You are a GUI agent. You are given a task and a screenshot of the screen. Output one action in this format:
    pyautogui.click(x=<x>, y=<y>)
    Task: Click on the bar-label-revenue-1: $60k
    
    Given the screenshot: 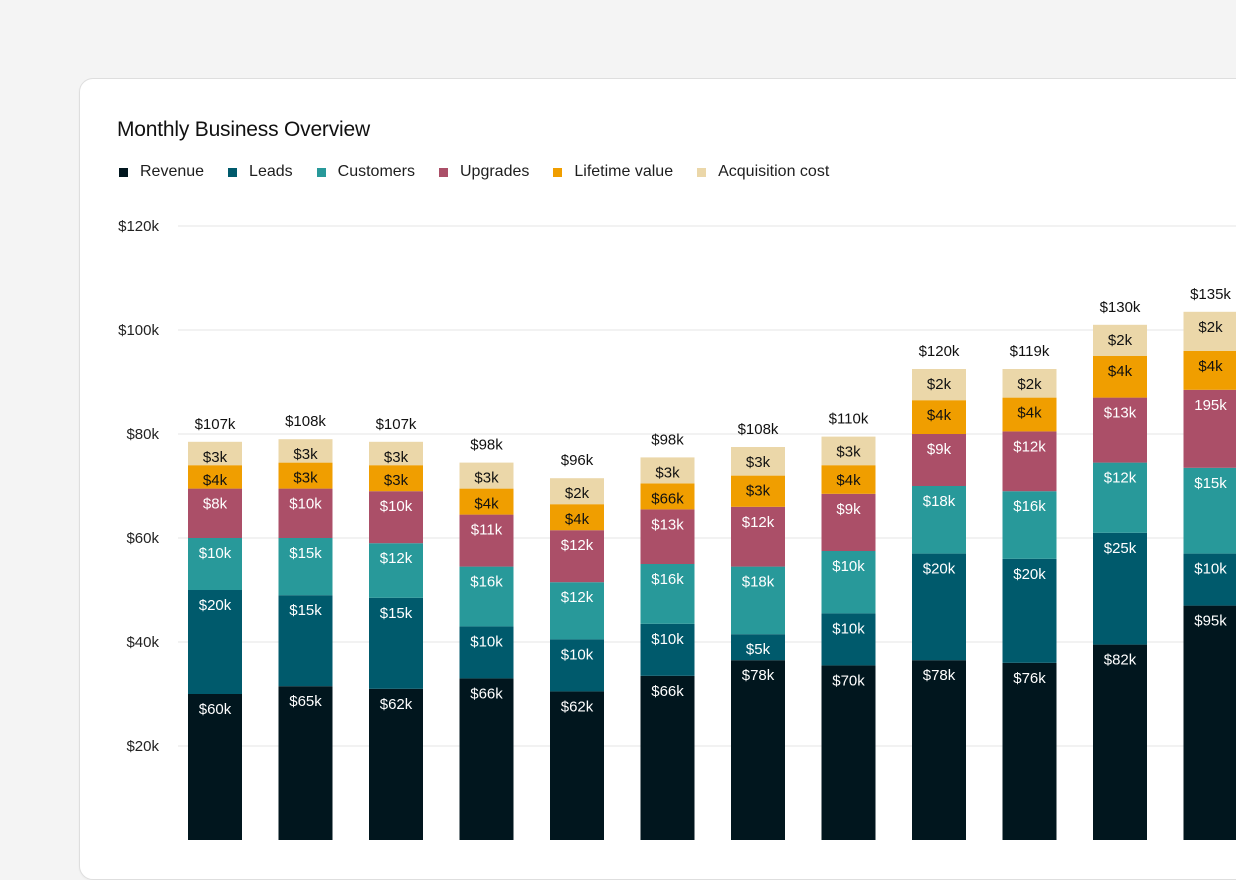 What is the action you would take?
    pyautogui.click(x=215, y=709)
    